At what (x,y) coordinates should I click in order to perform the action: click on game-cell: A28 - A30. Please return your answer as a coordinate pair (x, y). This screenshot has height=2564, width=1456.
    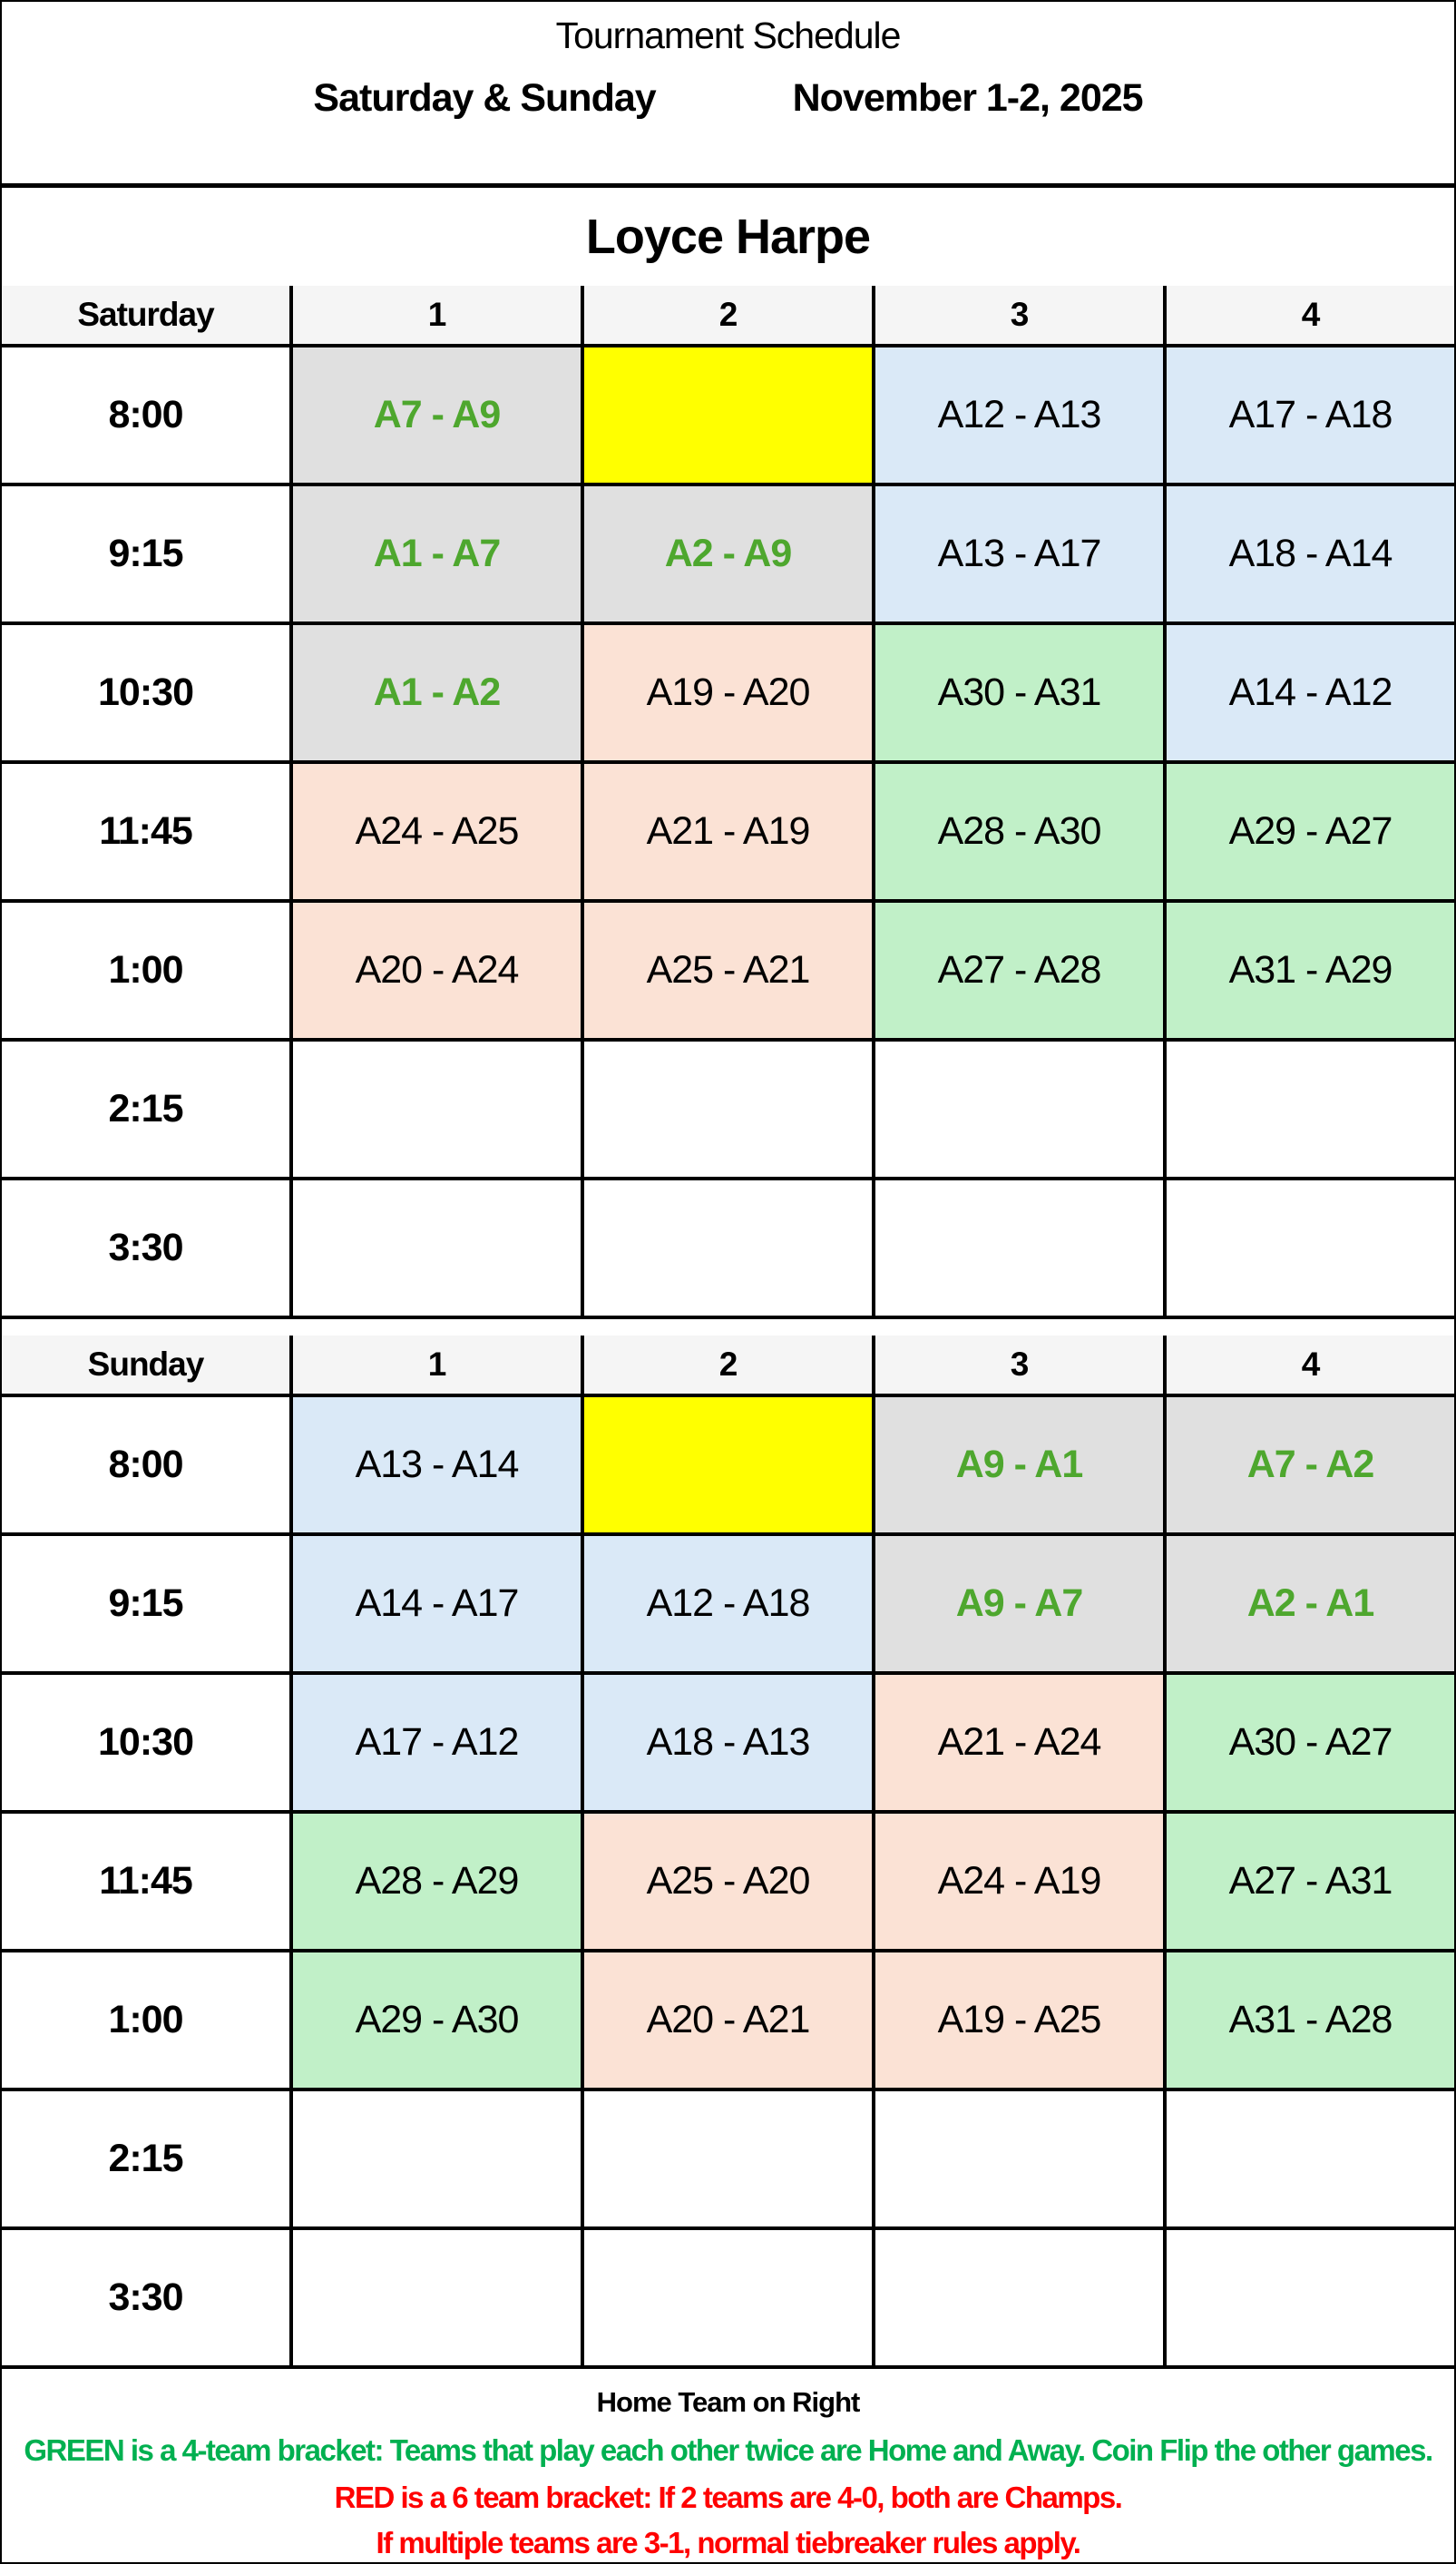
    Looking at the image, I should click on (1021, 831).